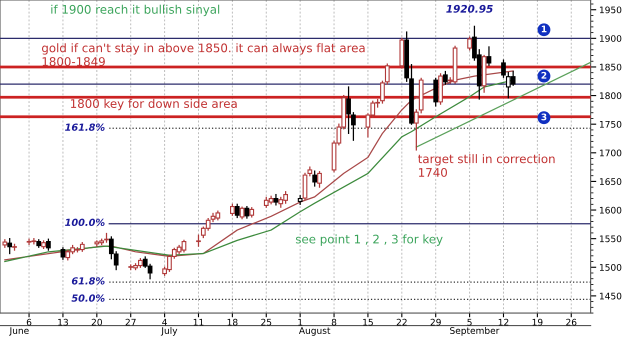 The image size is (625, 349). Describe the element at coordinates (19, 331) in the screenshot. I see `x2-tick-label: June` at that location.